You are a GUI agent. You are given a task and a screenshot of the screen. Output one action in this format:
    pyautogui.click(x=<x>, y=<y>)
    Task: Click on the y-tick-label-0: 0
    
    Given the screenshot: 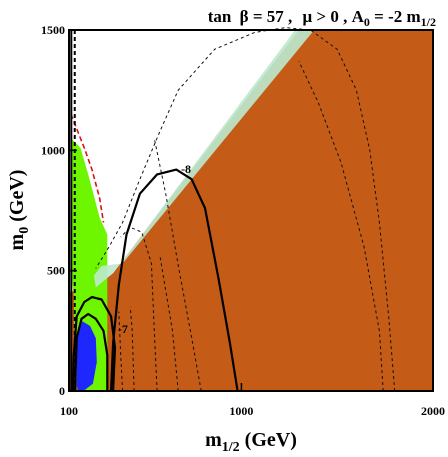 What is the action you would take?
    pyautogui.click(x=62, y=391)
    